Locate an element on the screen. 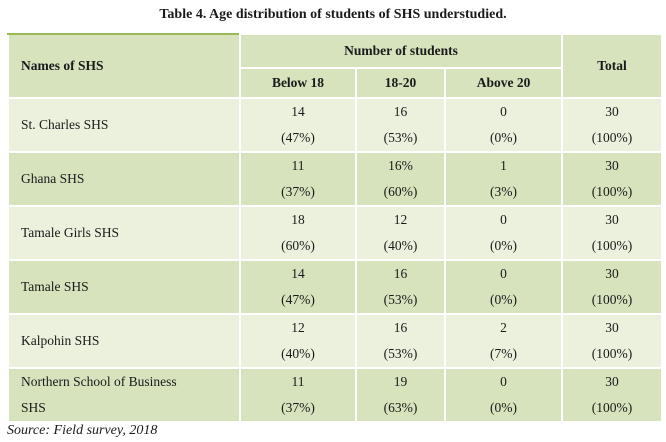  18-20-cell: 19 (63%) is located at coordinates (400, 395).